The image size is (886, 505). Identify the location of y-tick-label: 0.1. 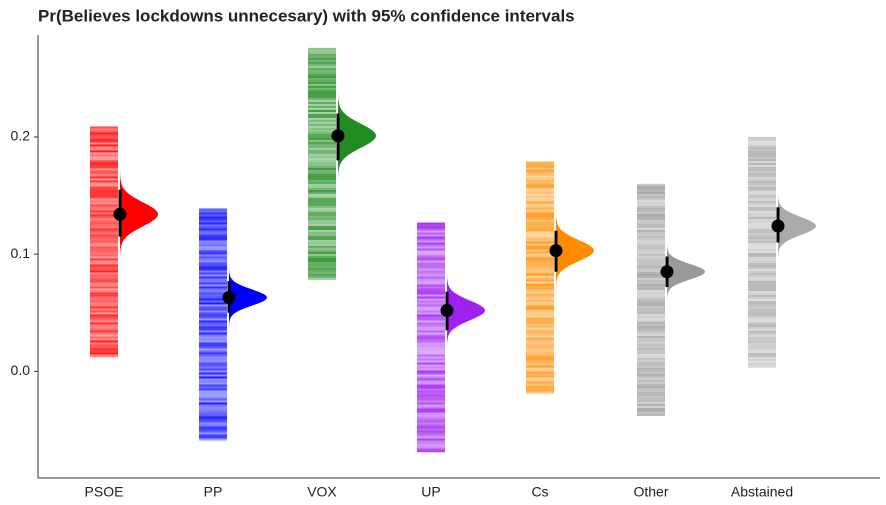
(21, 253).